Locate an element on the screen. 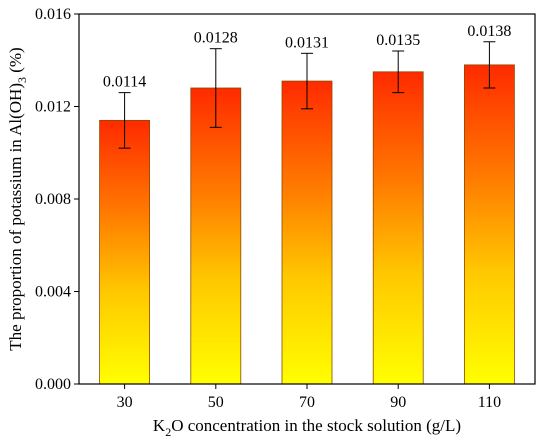  x-axis-ticks: 30 50 70 90 110 is located at coordinates (309, 397).